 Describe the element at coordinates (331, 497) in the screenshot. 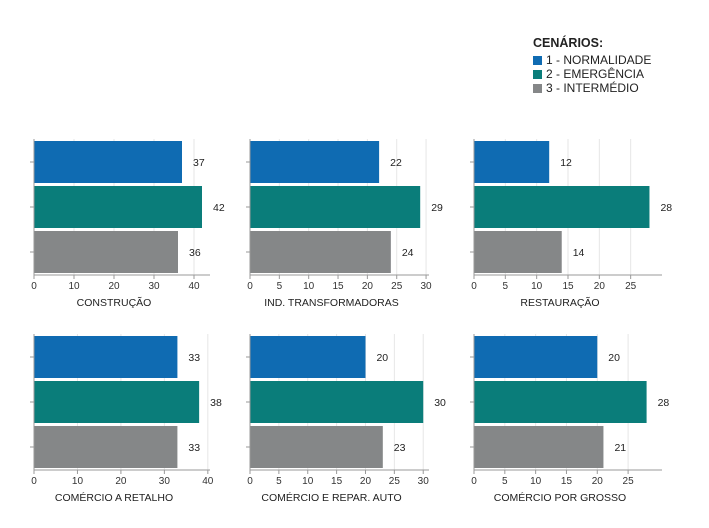

I see `chart-category-title: COMÉRCIO E REPAR. AUTO` at that location.